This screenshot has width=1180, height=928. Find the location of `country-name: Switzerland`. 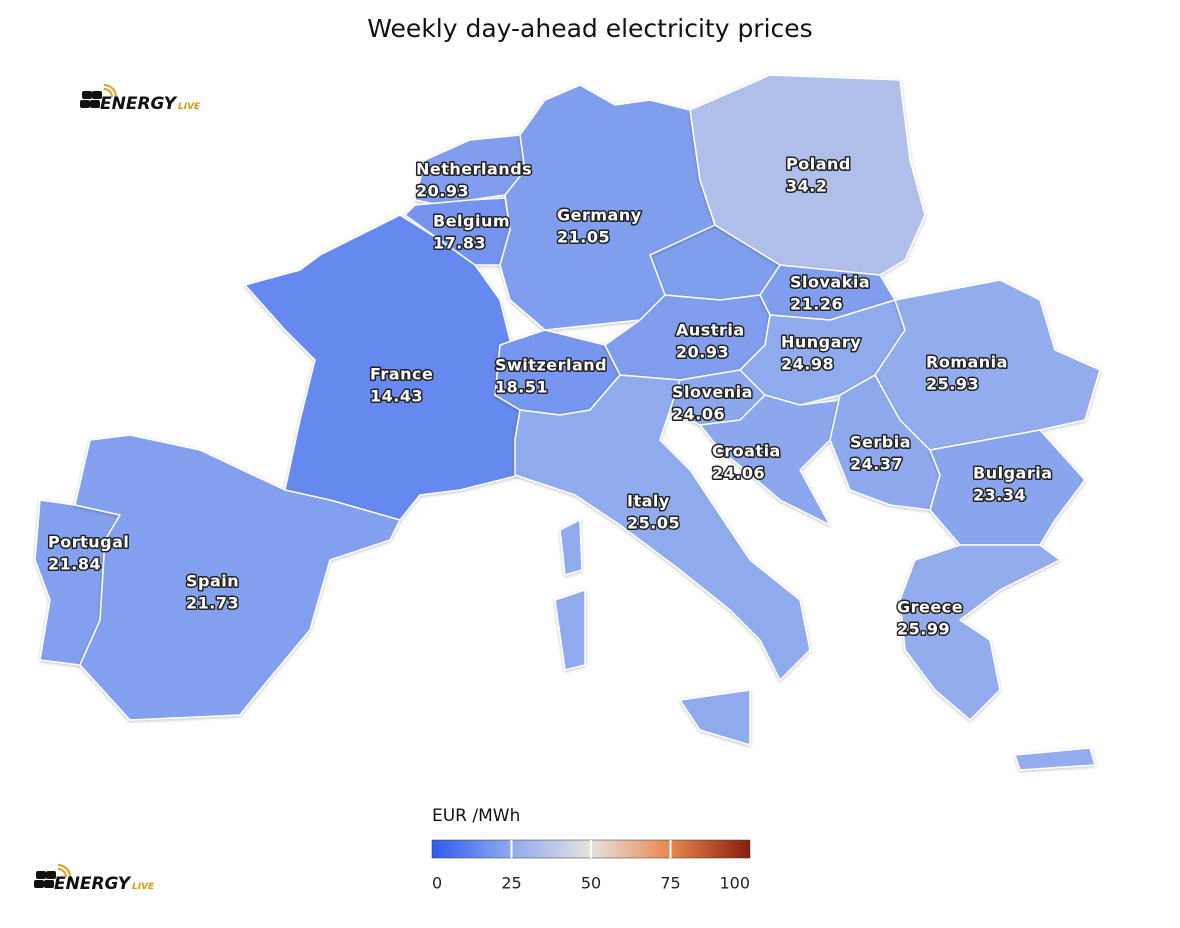

country-name: Switzerland is located at coordinates (551, 365).